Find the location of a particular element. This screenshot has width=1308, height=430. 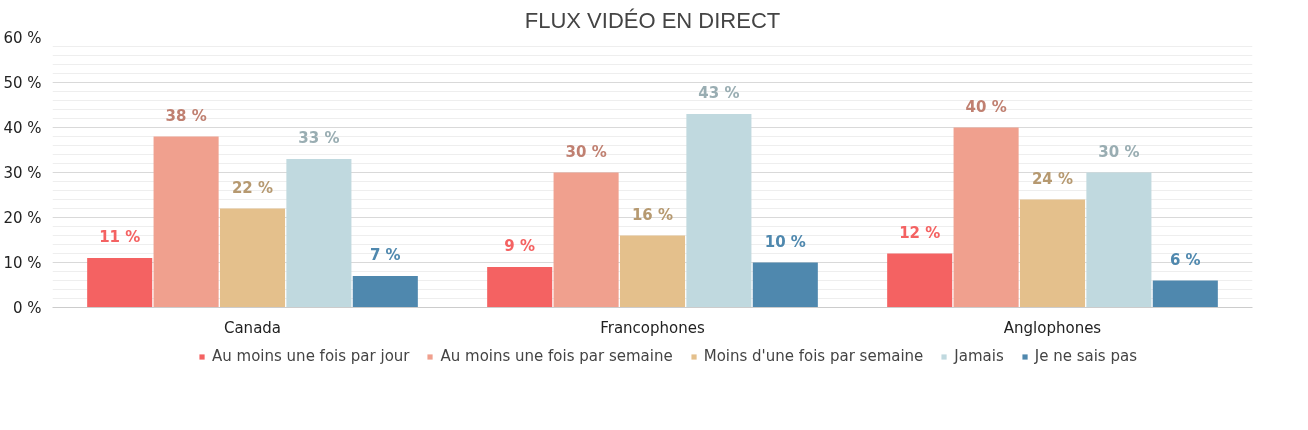

legend-label: Au moins une fois par jour is located at coordinates (311, 356).